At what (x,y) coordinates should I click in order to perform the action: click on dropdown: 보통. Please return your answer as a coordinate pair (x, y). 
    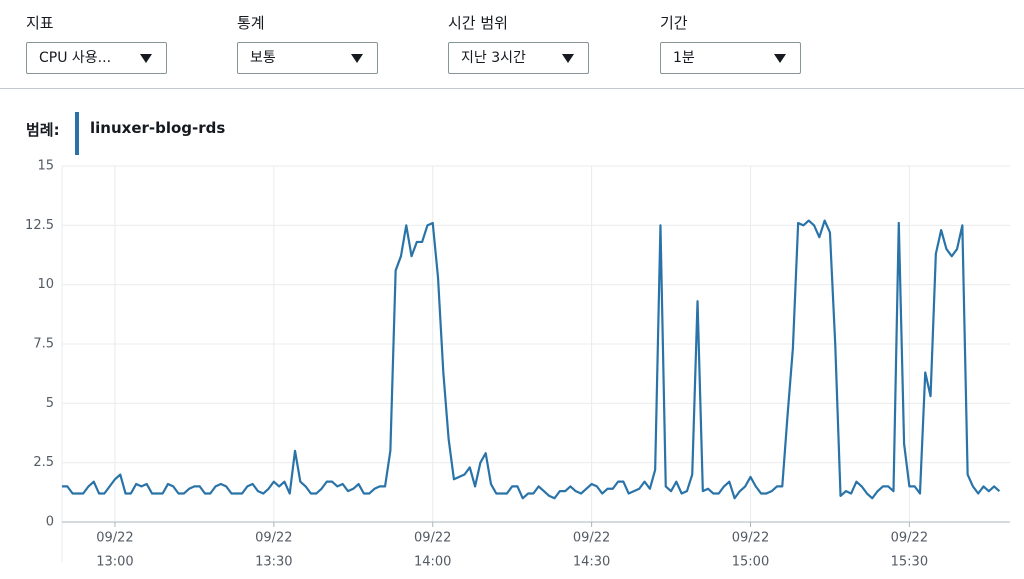
    Looking at the image, I should click on (307, 58).